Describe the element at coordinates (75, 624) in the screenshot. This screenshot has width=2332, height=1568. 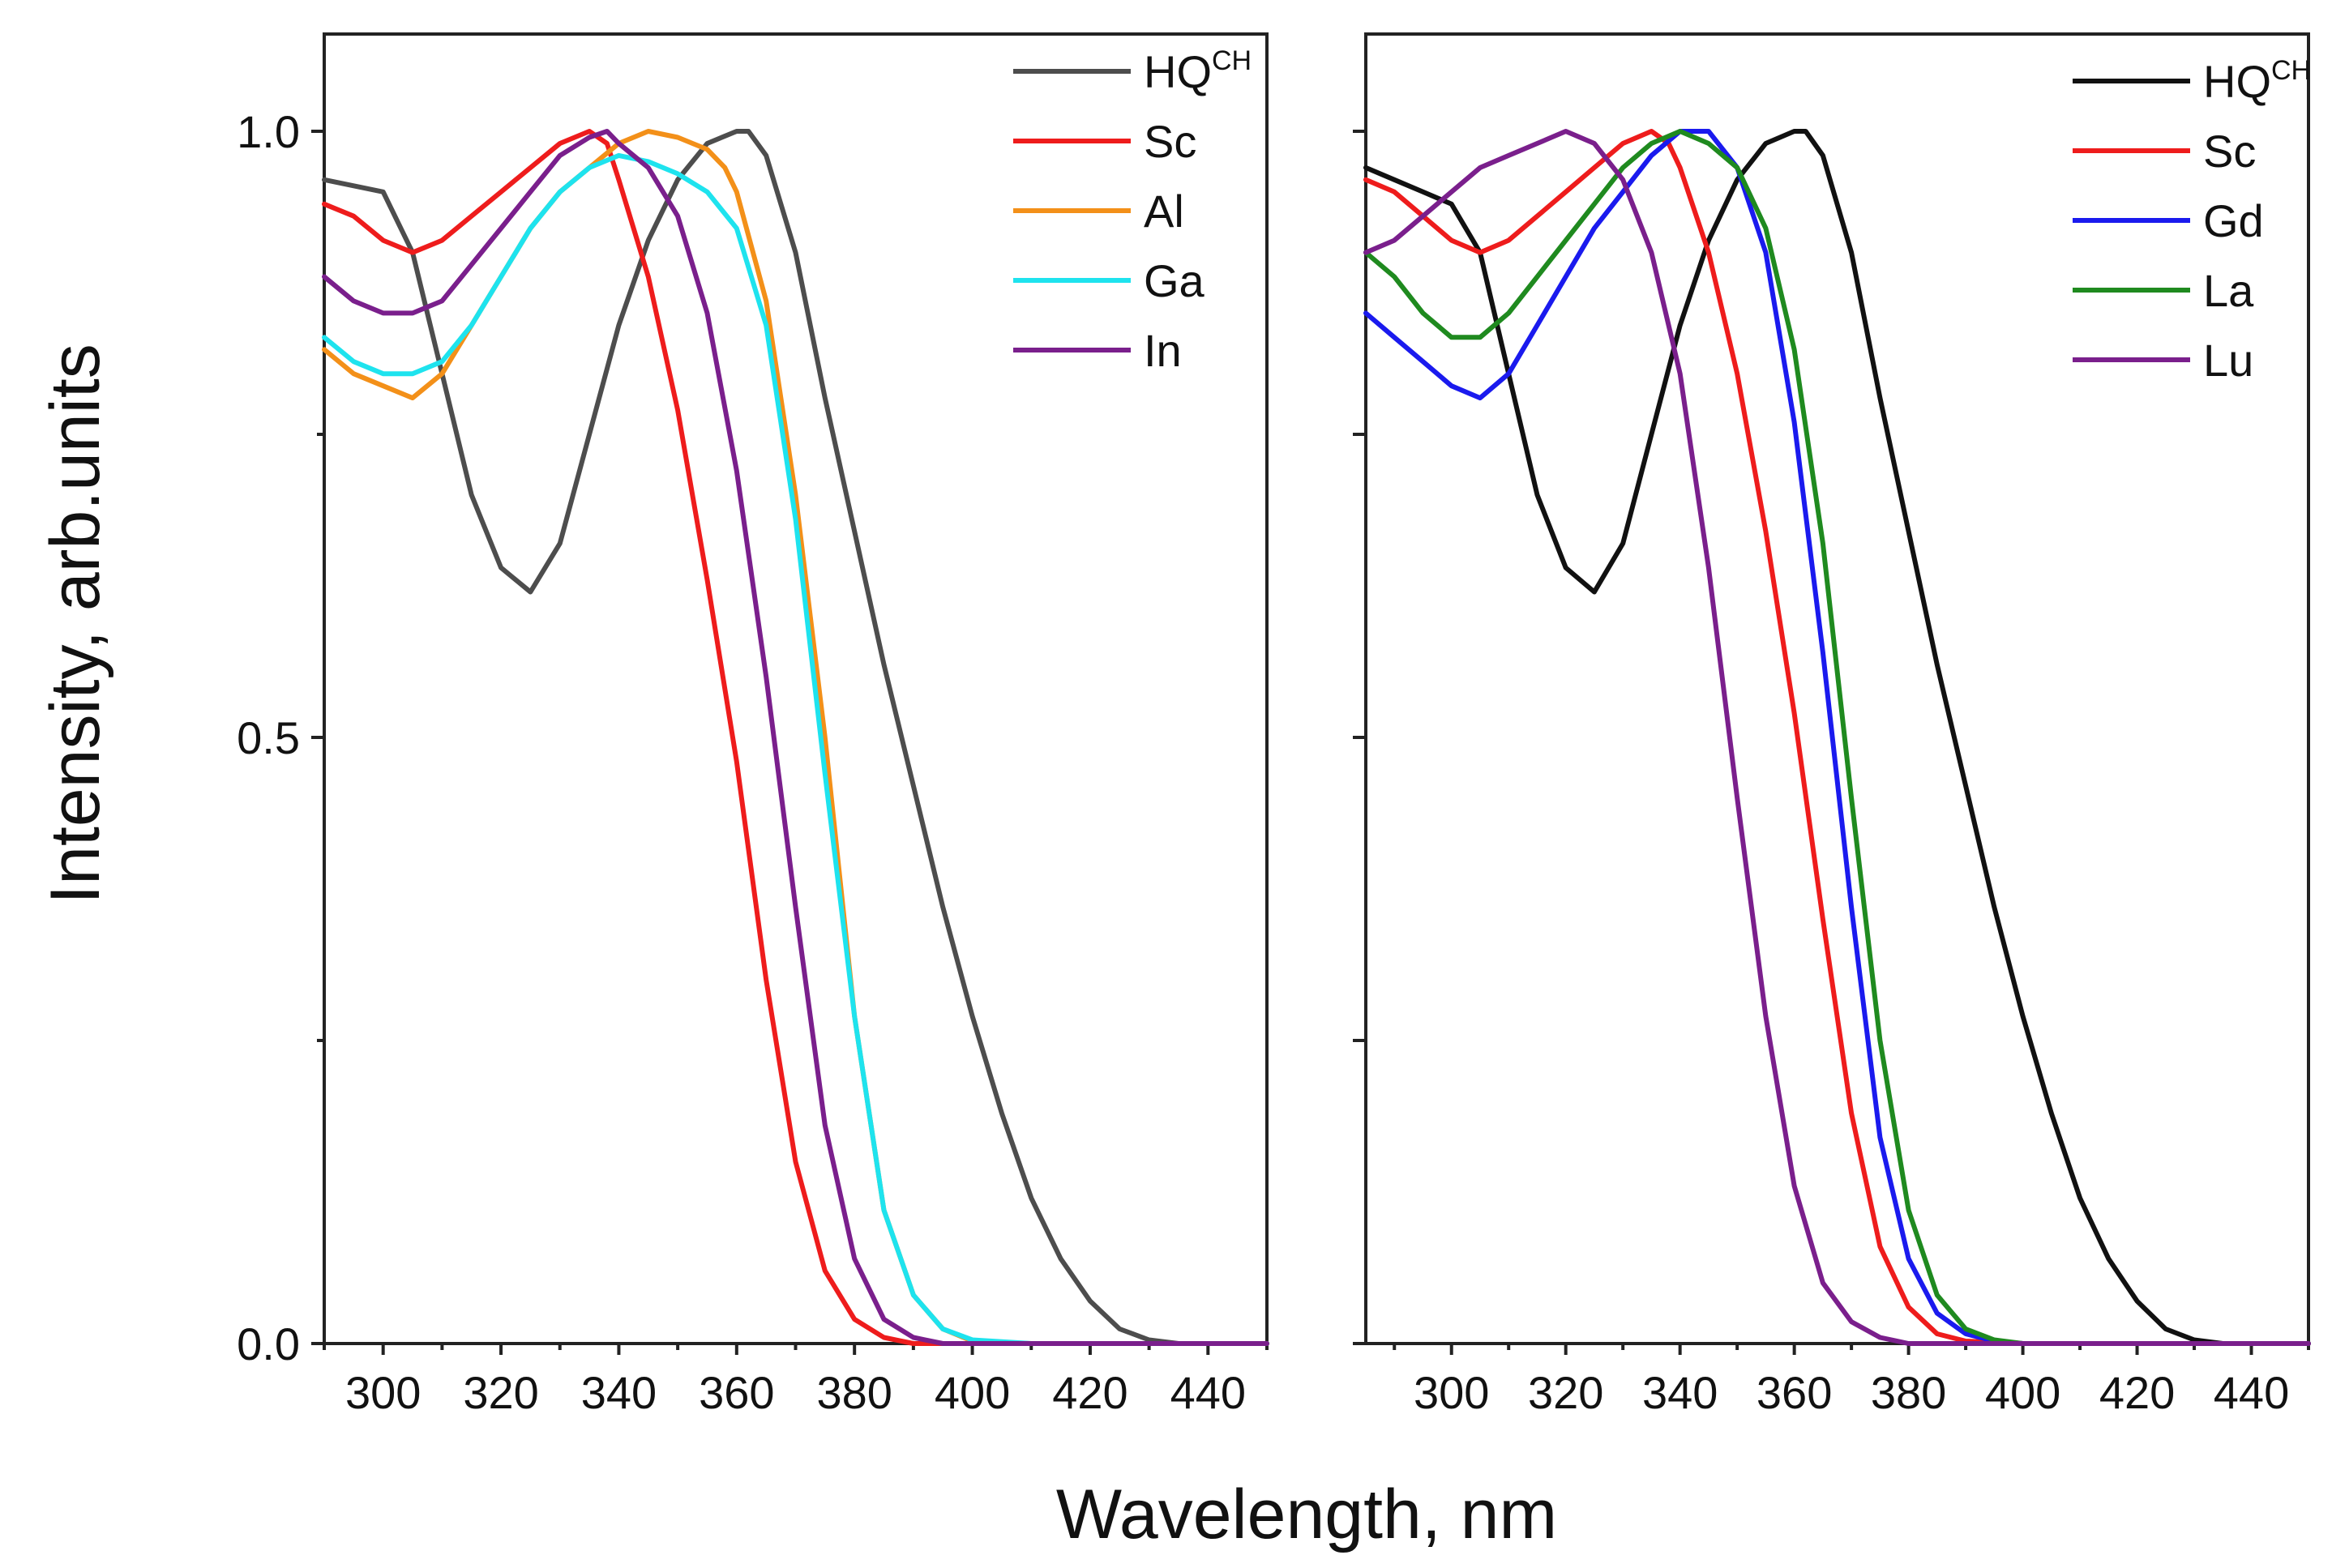
I see `y-axis-title: Intensity, arb.units` at that location.